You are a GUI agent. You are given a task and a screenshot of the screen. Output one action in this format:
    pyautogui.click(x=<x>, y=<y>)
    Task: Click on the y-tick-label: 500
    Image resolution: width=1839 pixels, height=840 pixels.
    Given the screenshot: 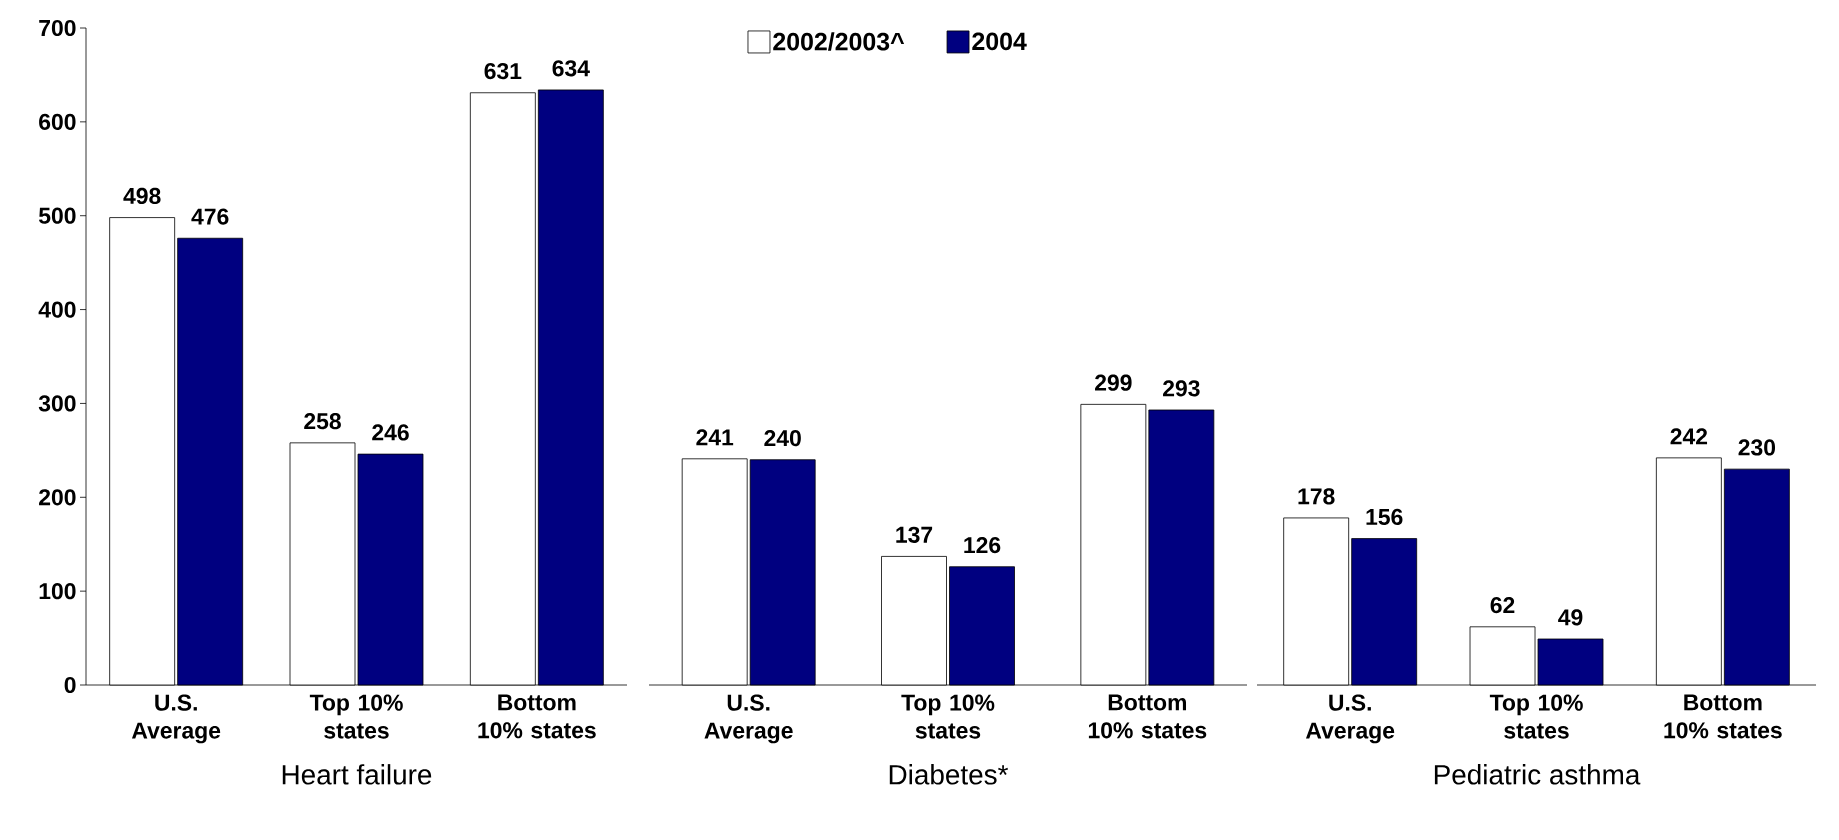 What is the action you would take?
    pyautogui.click(x=57, y=215)
    